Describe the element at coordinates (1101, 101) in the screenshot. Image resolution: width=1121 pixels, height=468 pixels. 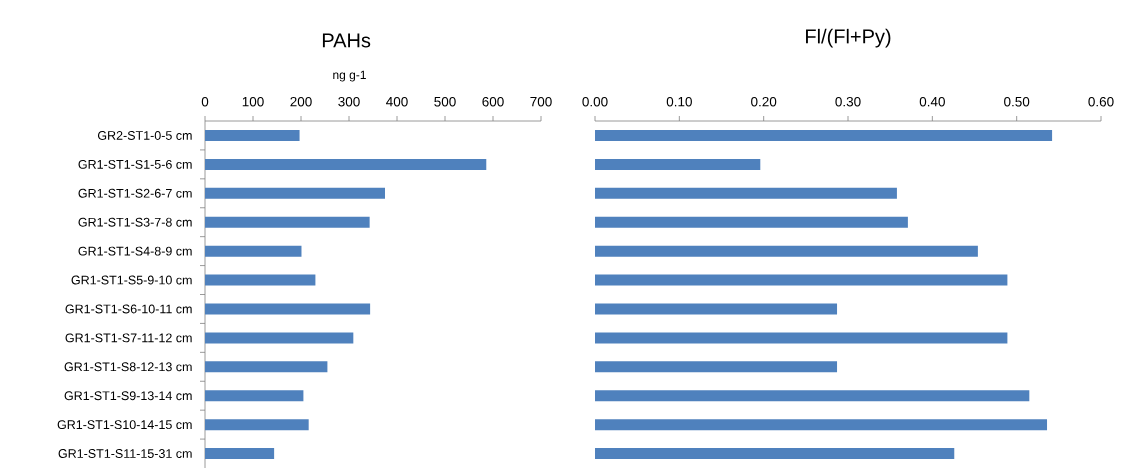
I see `x-tick-label: 0.60` at that location.